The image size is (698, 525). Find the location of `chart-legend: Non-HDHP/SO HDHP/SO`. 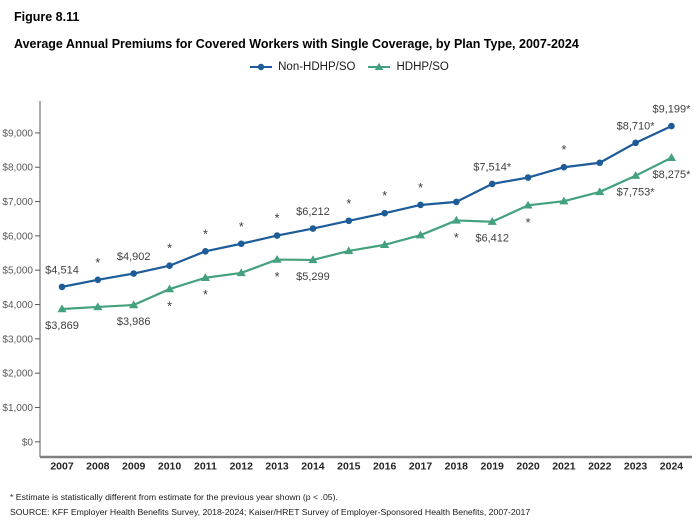

chart-legend: Non-HDHP/SO HDHP/SO is located at coordinates (349, 67).